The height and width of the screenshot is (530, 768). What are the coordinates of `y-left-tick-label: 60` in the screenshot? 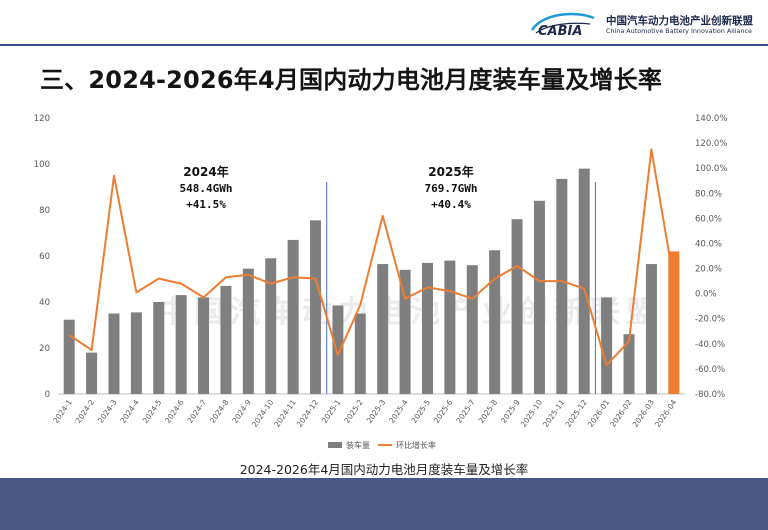 It's located at (44, 257).